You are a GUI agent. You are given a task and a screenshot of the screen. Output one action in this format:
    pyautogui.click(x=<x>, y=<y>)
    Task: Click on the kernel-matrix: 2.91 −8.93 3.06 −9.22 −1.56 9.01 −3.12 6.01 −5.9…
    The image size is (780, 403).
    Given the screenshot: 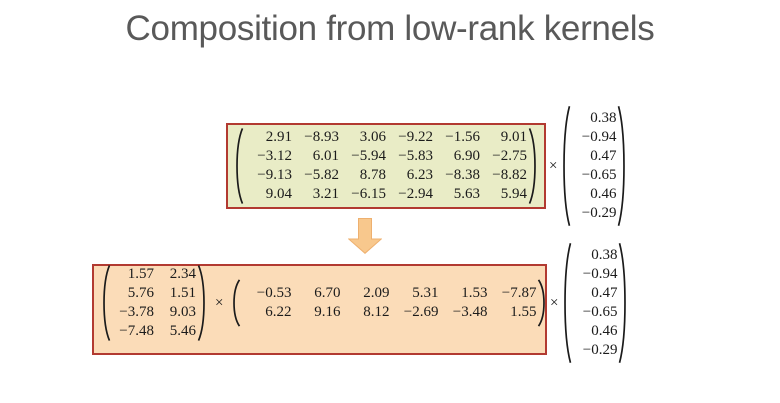 What is the action you would take?
    pyautogui.click(x=386, y=166)
    